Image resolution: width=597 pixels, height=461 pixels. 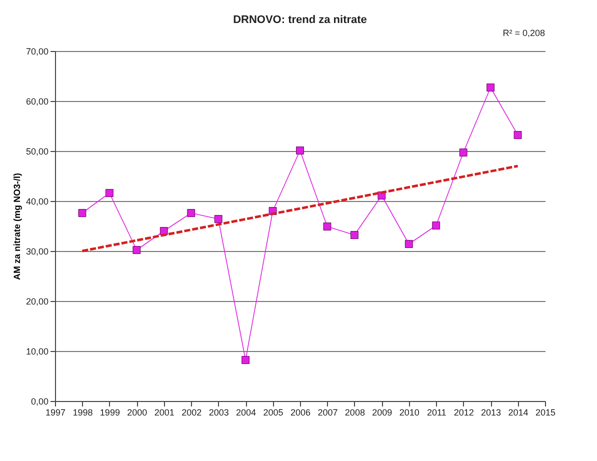 What do you see at coordinates (218, 413) in the screenshot?
I see `x-tick-label: 2003` at bounding box center [218, 413].